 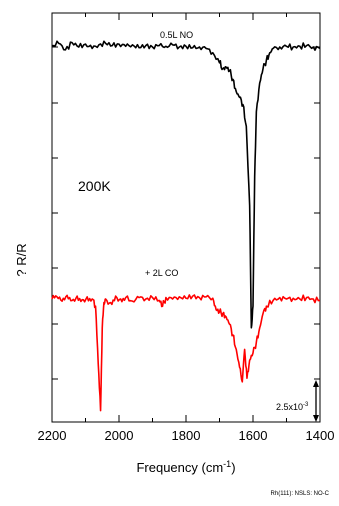 What do you see at coordinates (233, 467) in the screenshot?
I see `x-axis-label-close: )` at bounding box center [233, 467].